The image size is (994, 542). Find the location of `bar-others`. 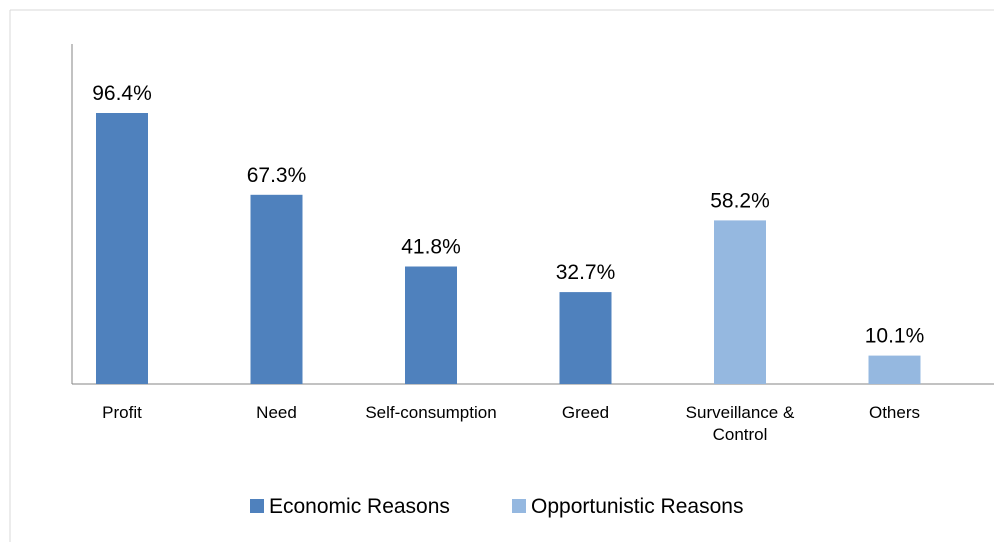

bar-others is located at coordinates (894, 369).